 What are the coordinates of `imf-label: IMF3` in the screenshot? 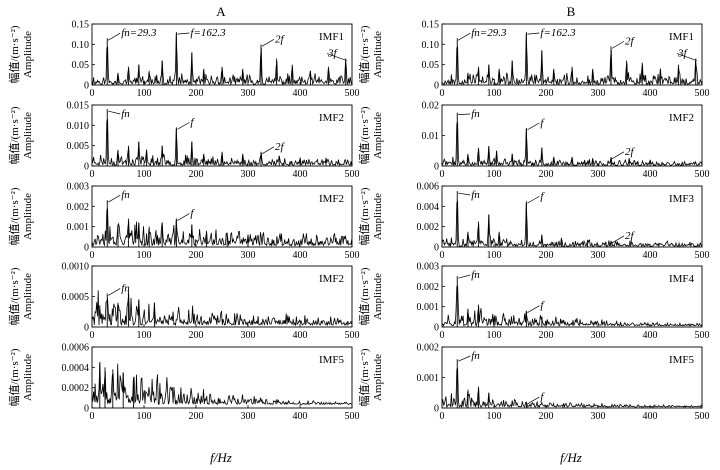 It's located at (682, 199).